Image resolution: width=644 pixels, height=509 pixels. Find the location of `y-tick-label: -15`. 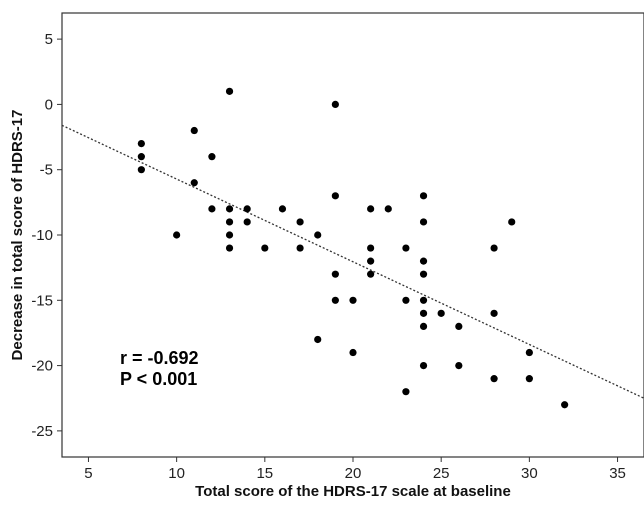

y-tick-label: -15 is located at coordinates (42, 300).